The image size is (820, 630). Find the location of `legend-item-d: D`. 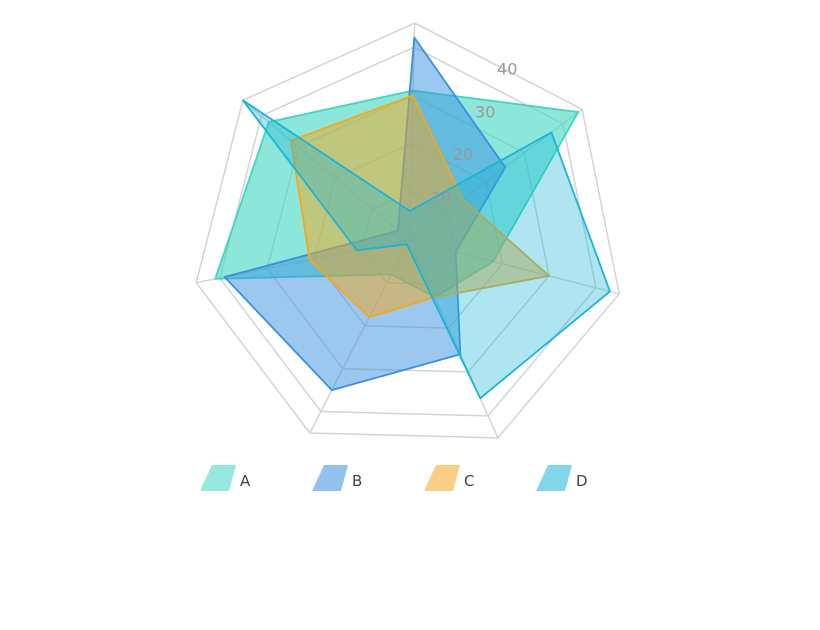

legend-item-d: D is located at coordinates (562, 478).